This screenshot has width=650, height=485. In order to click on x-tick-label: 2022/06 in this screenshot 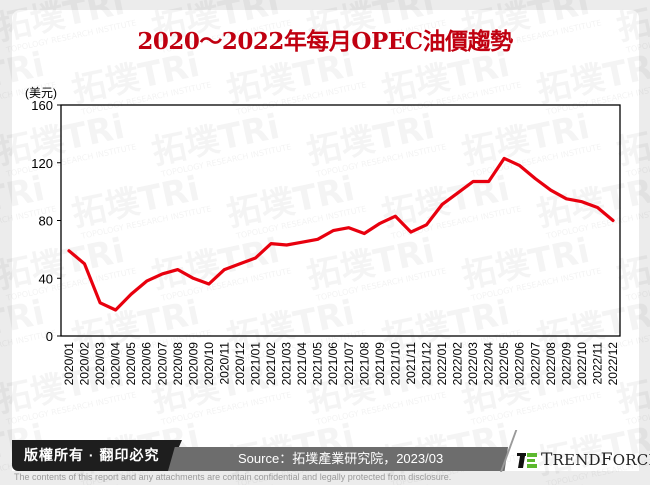, I will do `click(520, 364)`.